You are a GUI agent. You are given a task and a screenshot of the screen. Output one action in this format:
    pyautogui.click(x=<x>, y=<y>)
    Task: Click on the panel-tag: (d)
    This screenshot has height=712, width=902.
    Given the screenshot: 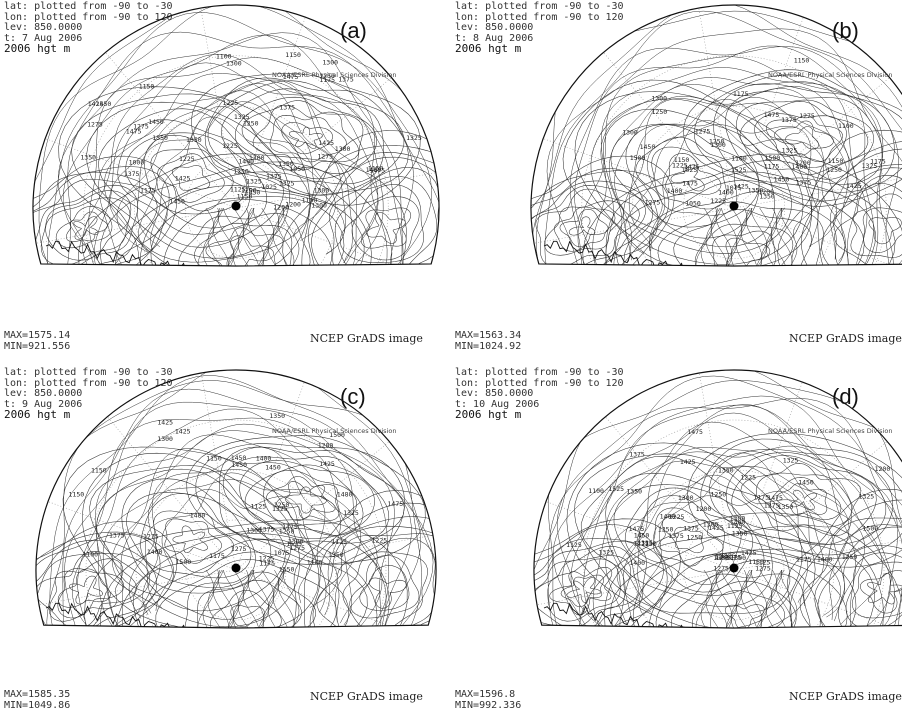 What is the action you would take?
    pyautogui.click(x=845, y=396)
    